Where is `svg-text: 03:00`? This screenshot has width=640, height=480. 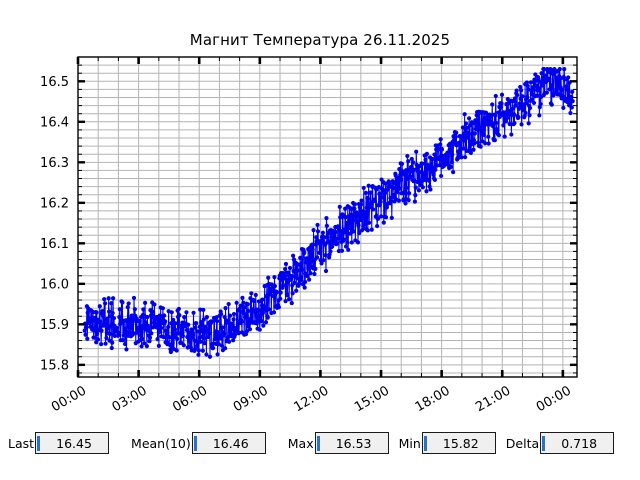 svg-text: 03:00 is located at coordinates (130, 399).